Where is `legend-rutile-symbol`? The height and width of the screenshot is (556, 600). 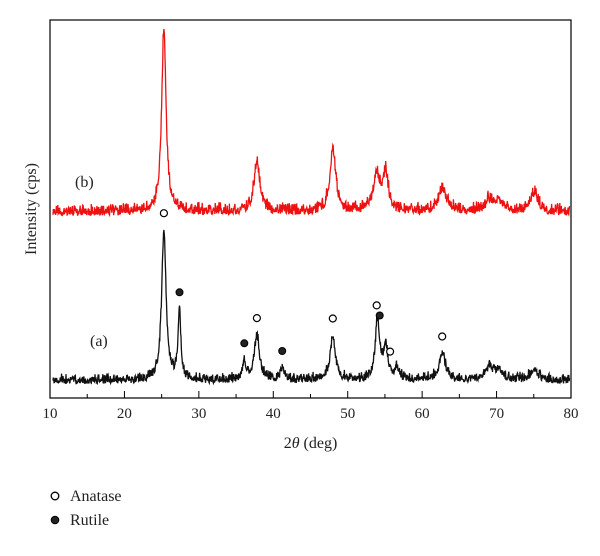
legend-rutile-symbol is located at coordinates (55, 520).